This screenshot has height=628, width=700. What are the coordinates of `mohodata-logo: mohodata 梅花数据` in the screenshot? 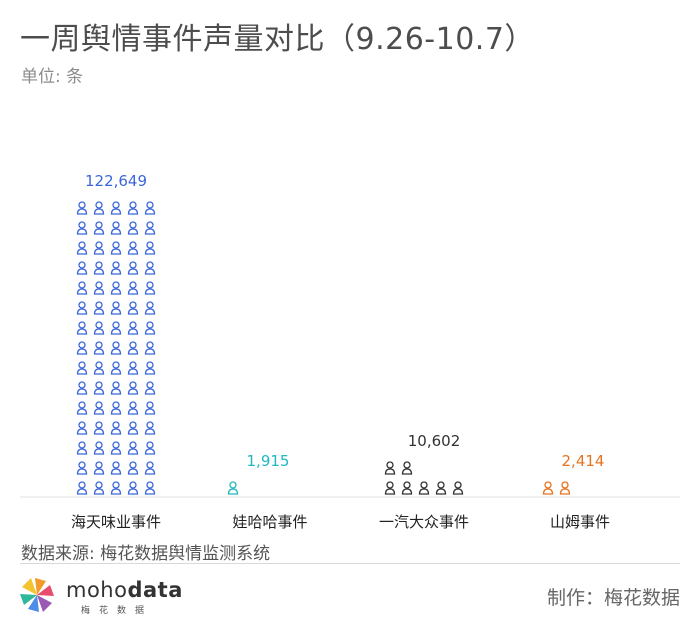 It's located at (100, 596).